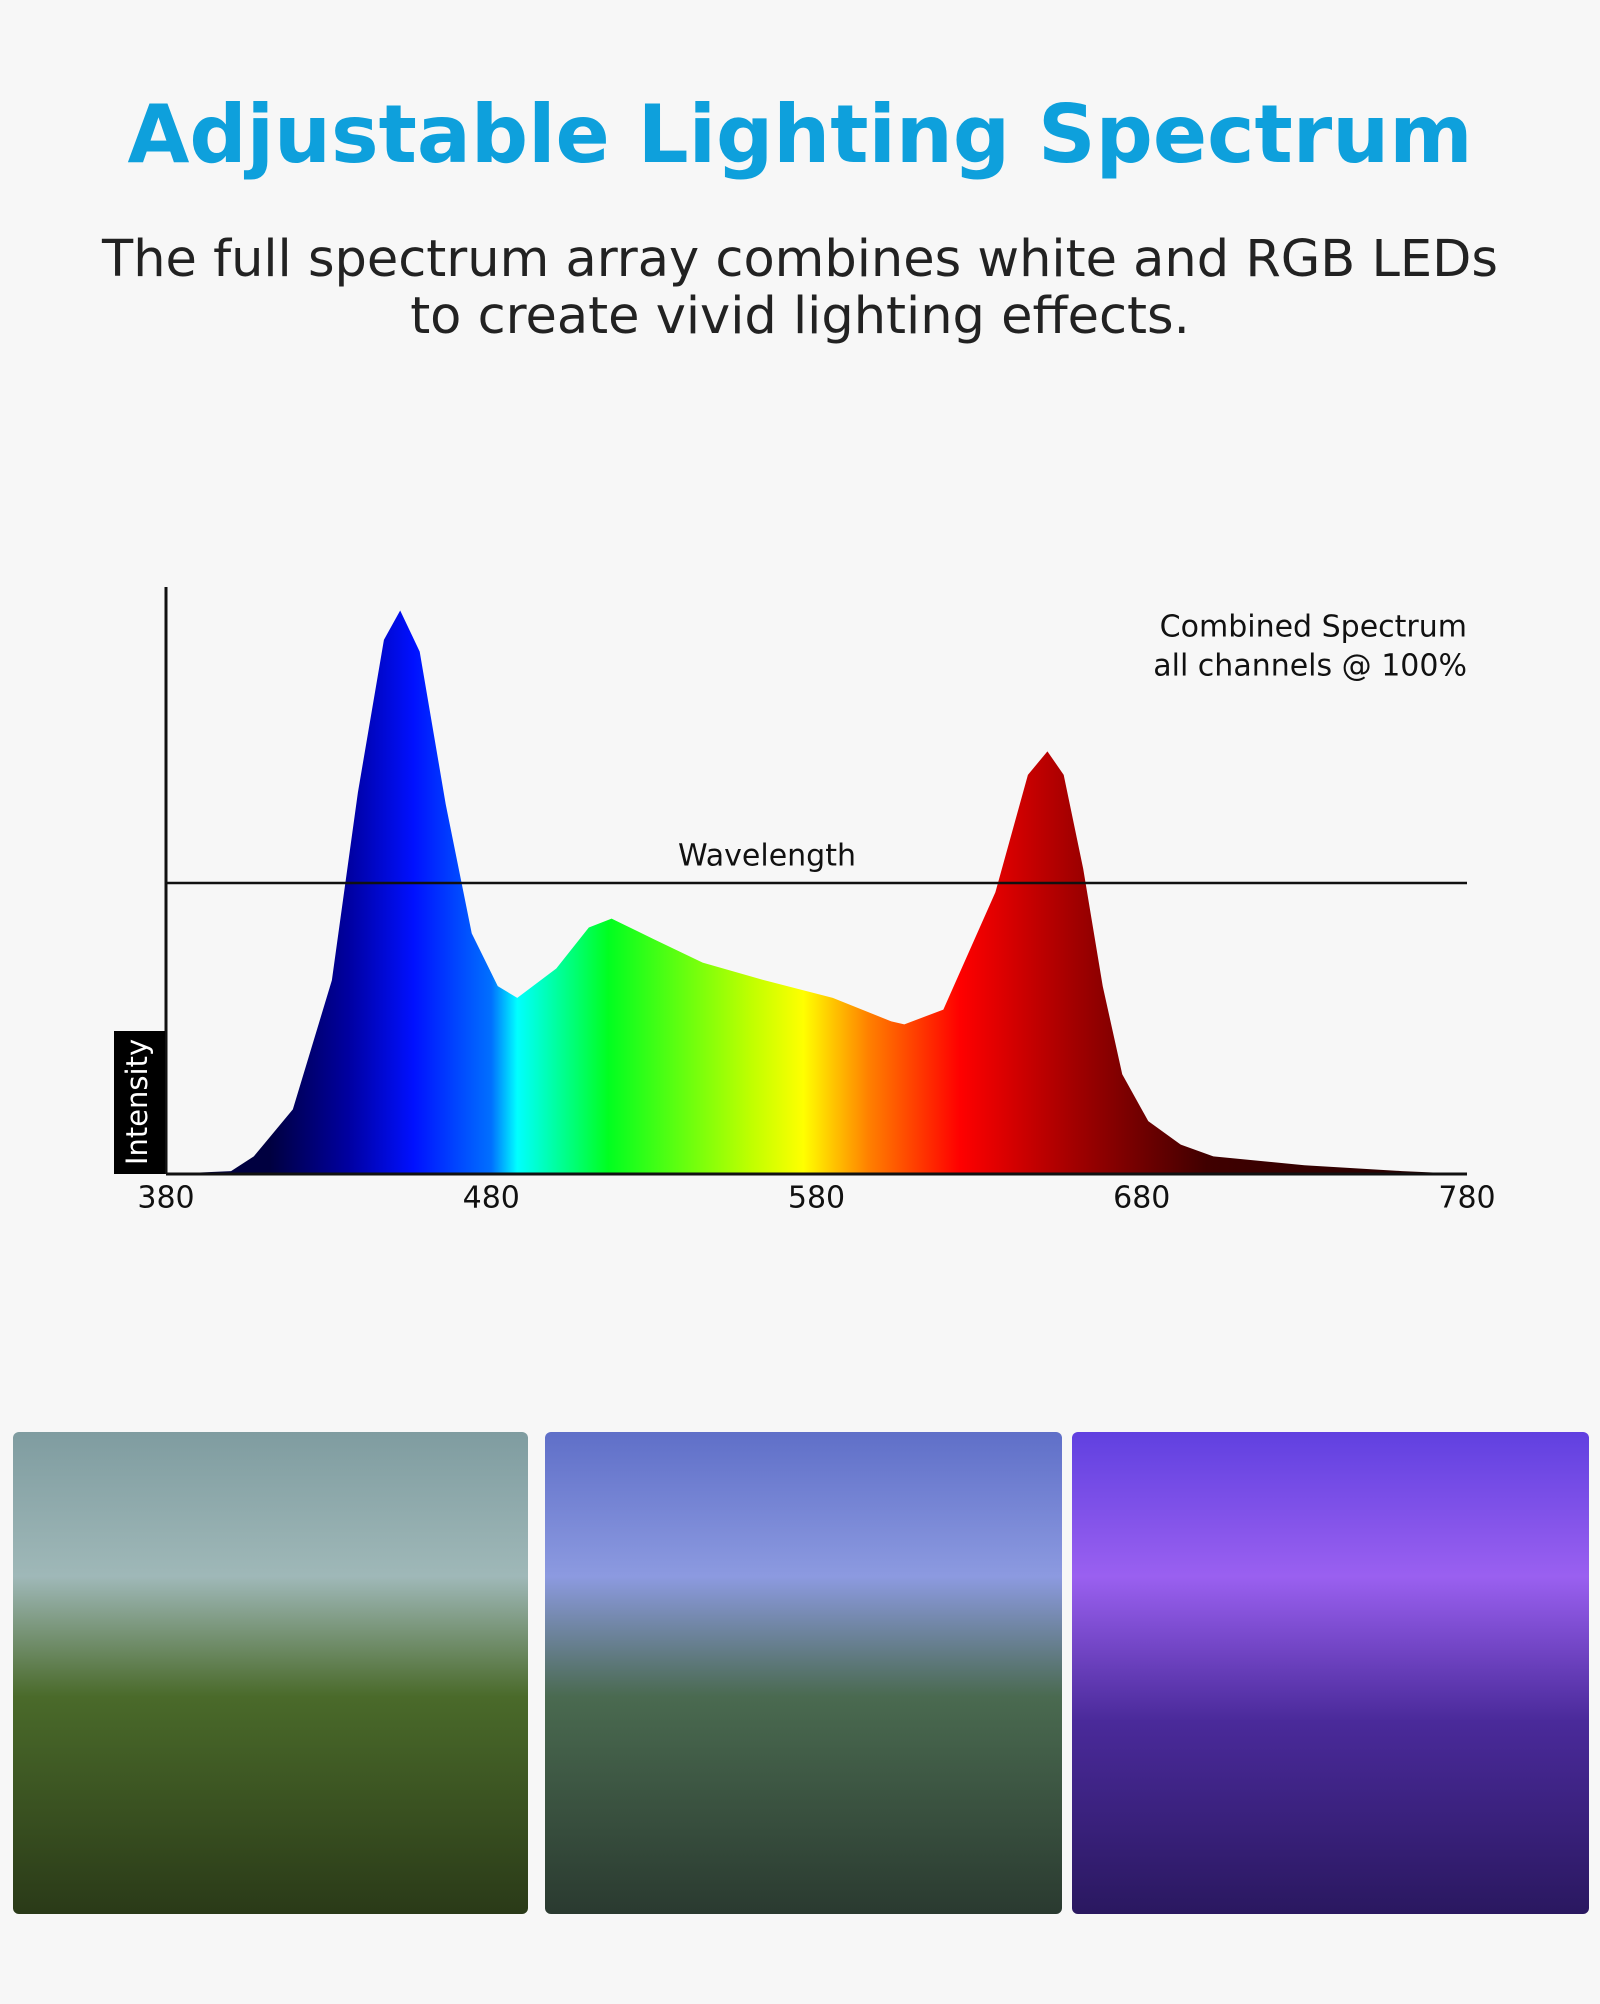  I want to click on y-axis-label: Intensity, so click(137, 1102).